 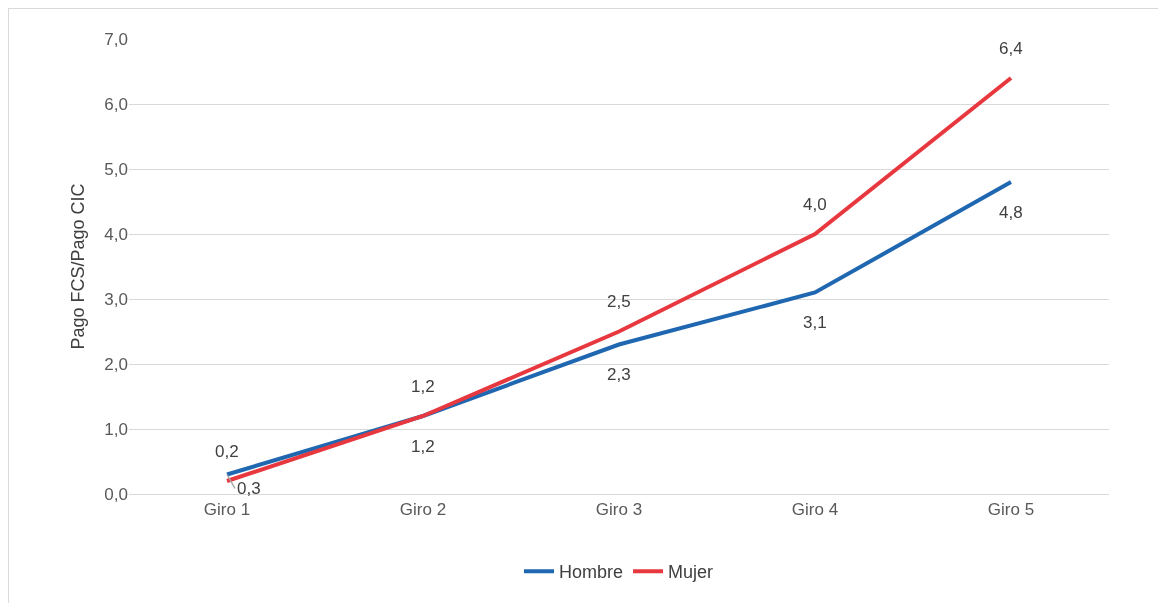 What do you see at coordinates (116, 104) in the screenshot?
I see `y-tick-label: 6,0` at bounding box center [116, 104].